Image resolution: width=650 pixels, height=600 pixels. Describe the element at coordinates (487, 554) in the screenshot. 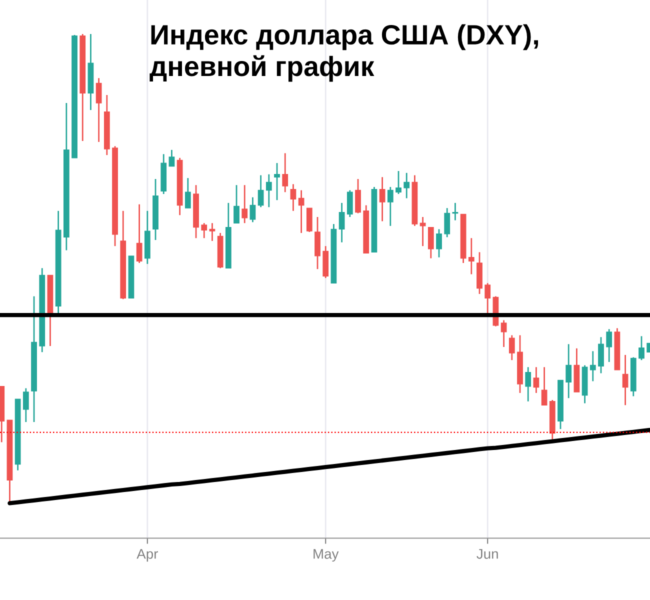

I see `x-tick-label: Jun` at that location.